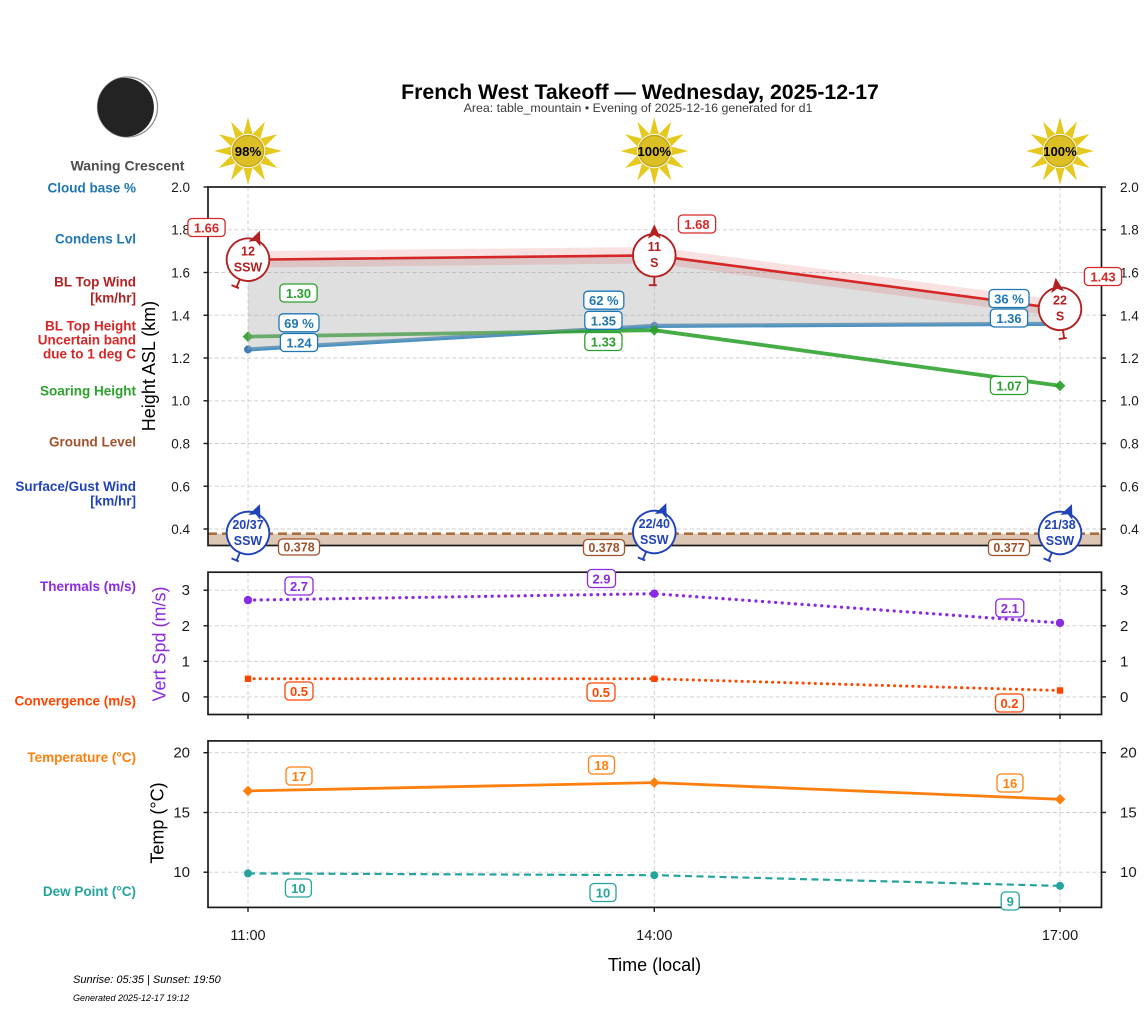 The height and width of the screenshot is (1016, 1147). I want to click on svg-text: 98%, so click(248, 151).